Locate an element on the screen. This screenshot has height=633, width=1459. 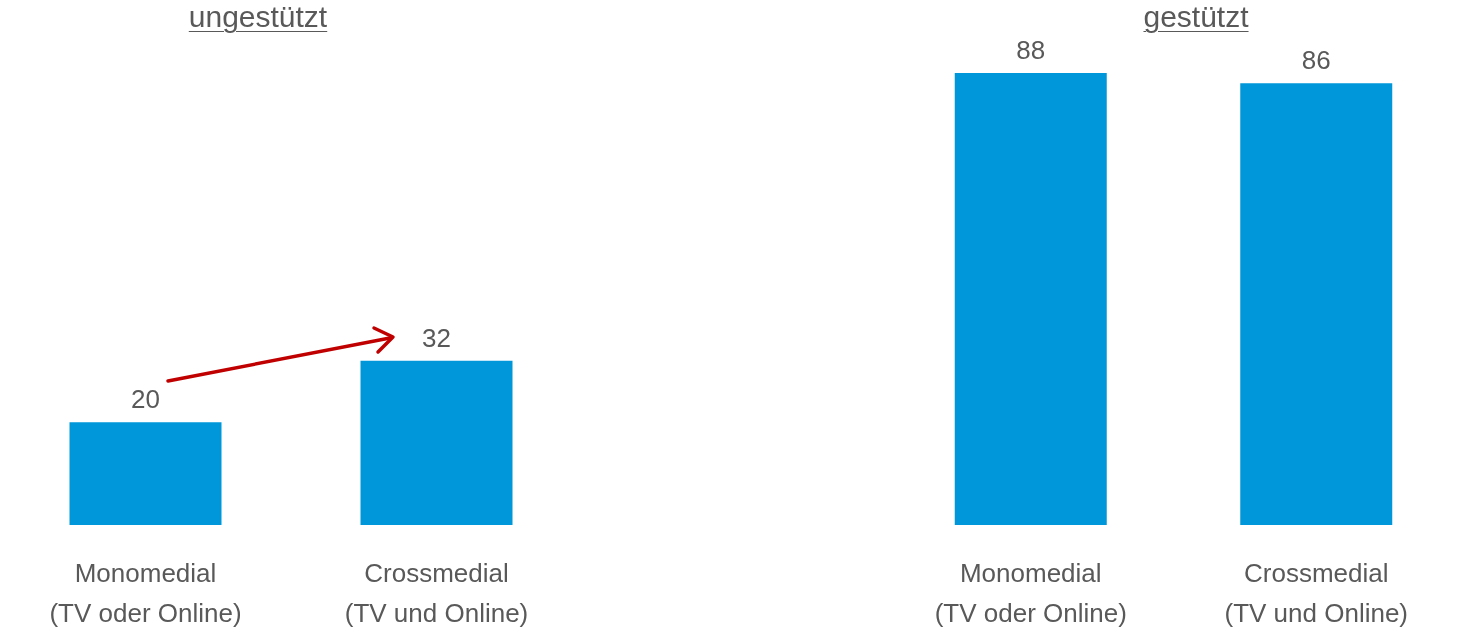
data-label: 32 is located at coordinates (436, 337).